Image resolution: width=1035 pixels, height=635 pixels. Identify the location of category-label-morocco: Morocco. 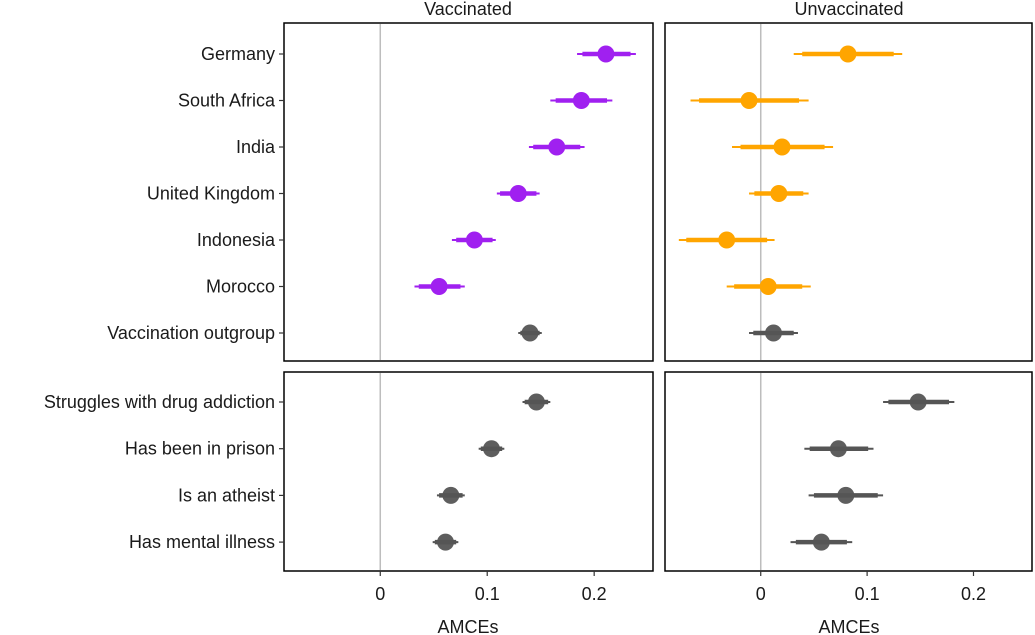
(240, 287).